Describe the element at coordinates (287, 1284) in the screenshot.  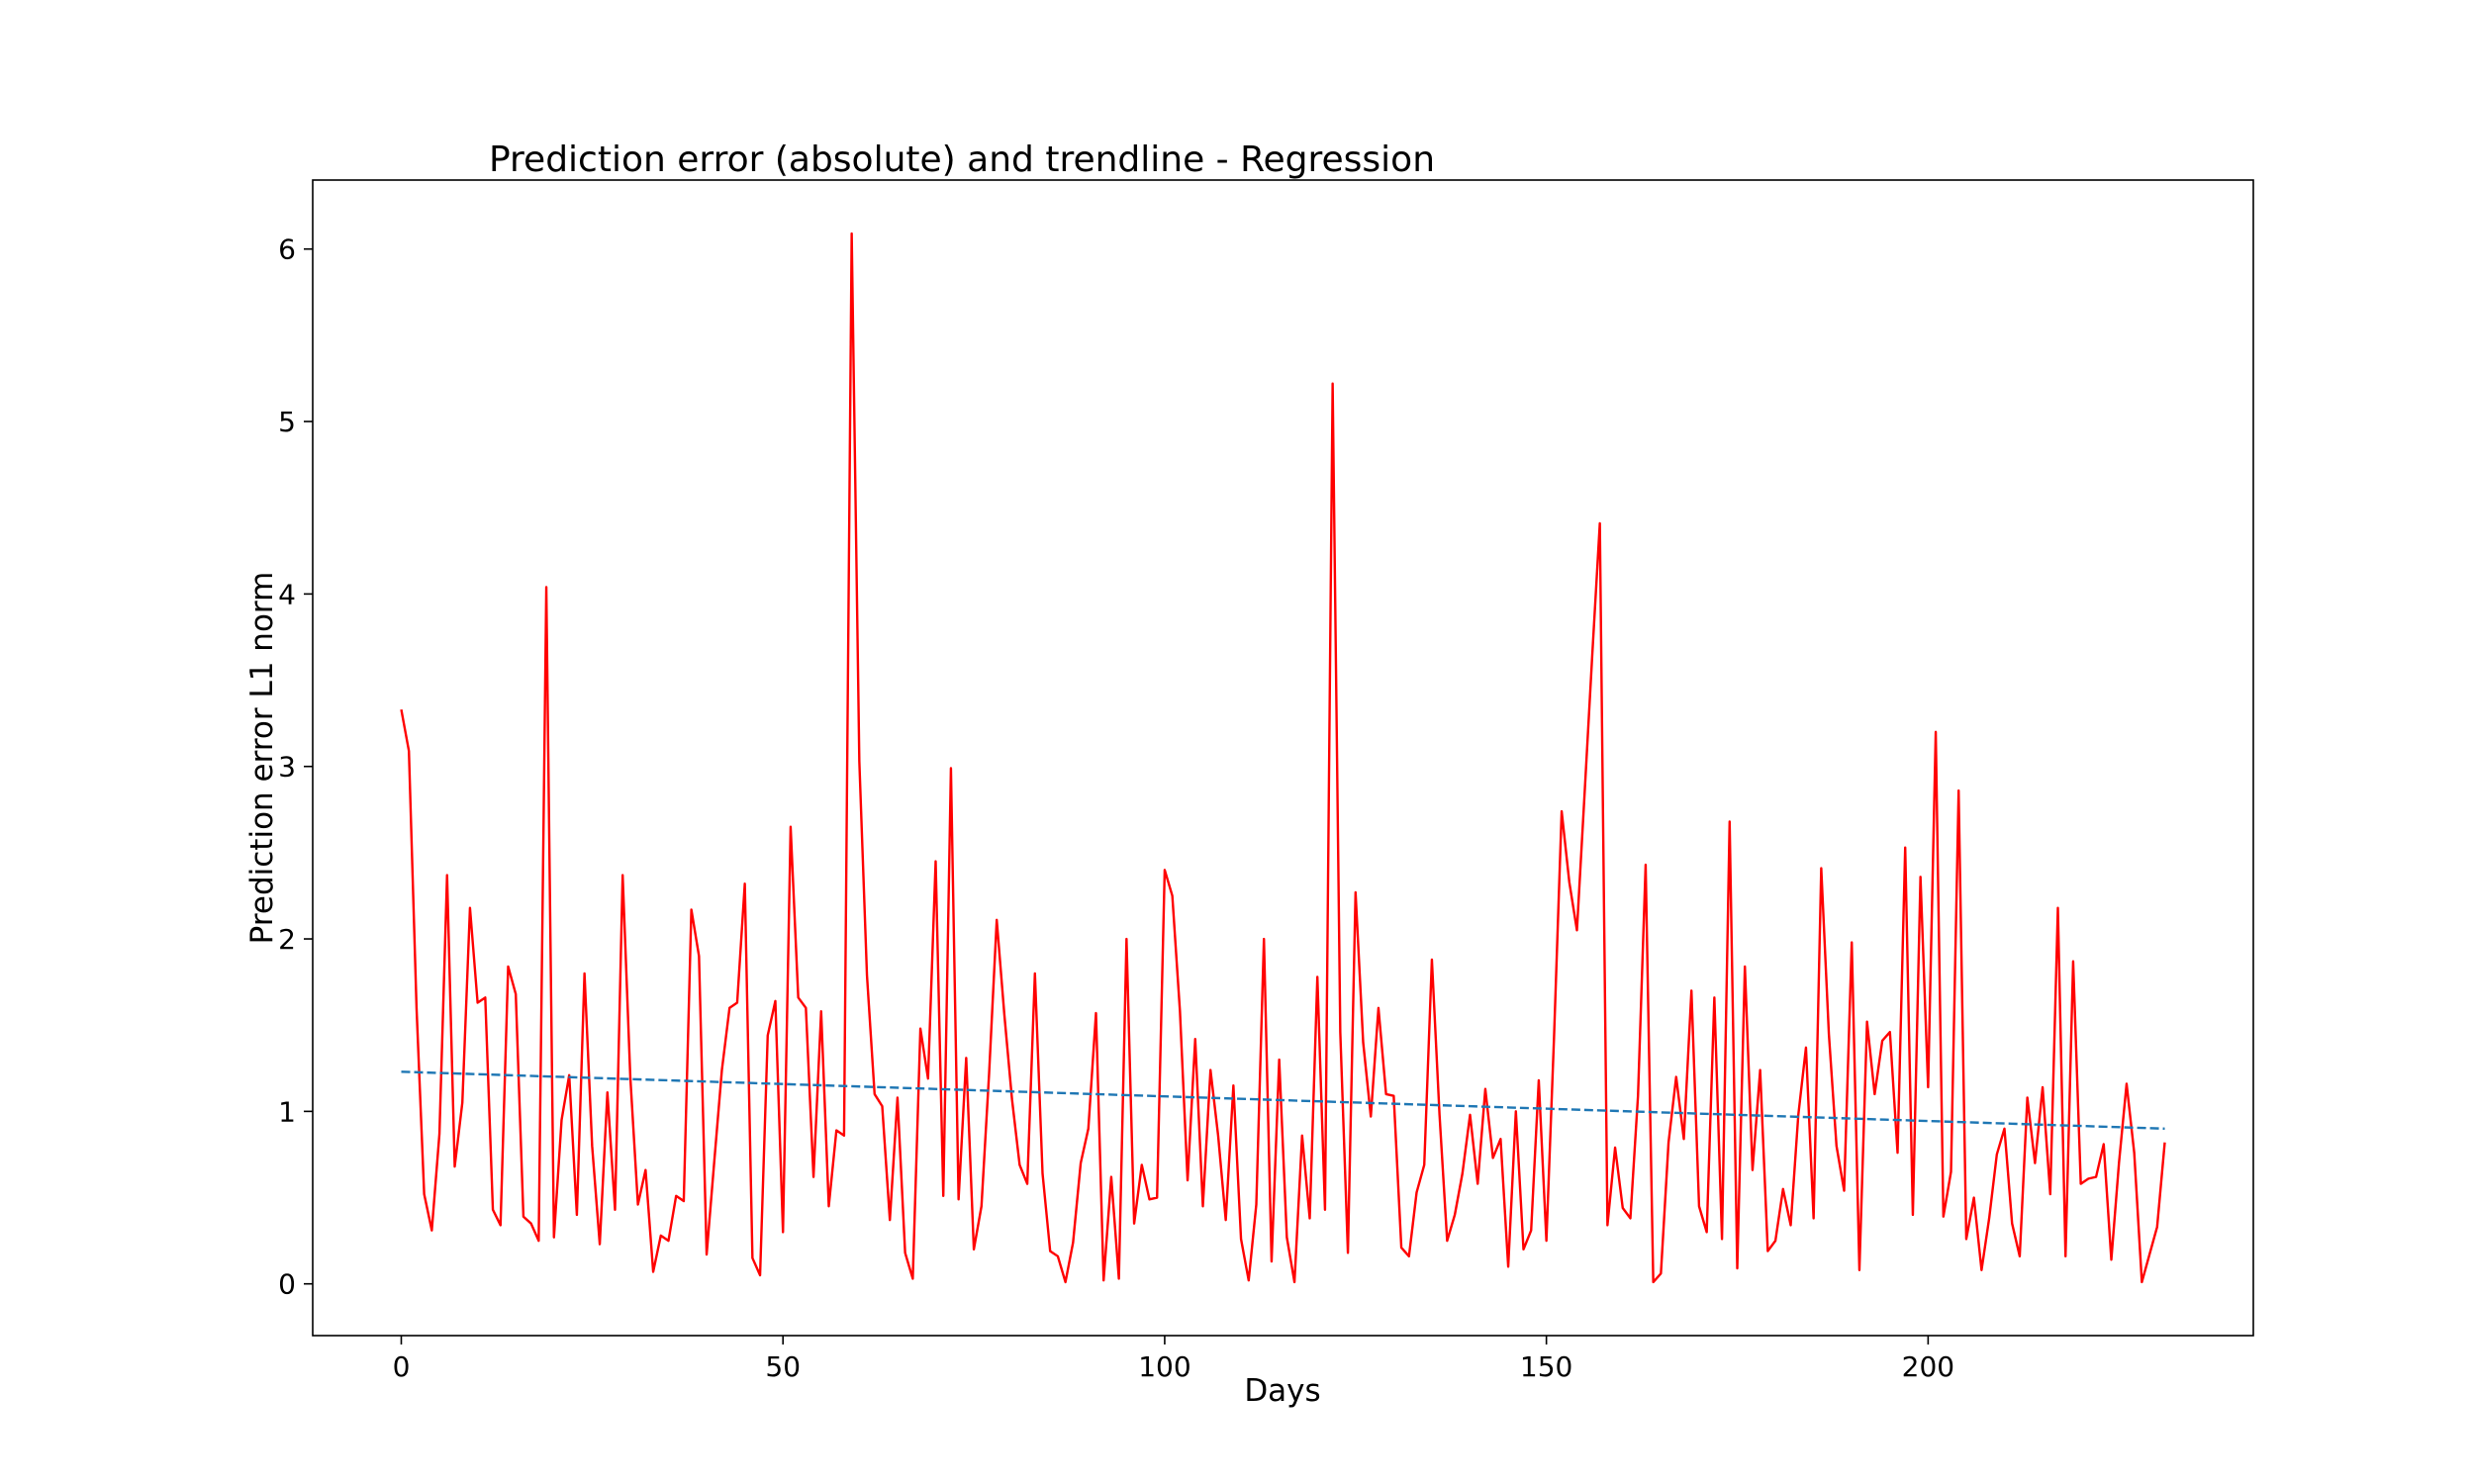
I see `y-tick-label: 0` at that location.